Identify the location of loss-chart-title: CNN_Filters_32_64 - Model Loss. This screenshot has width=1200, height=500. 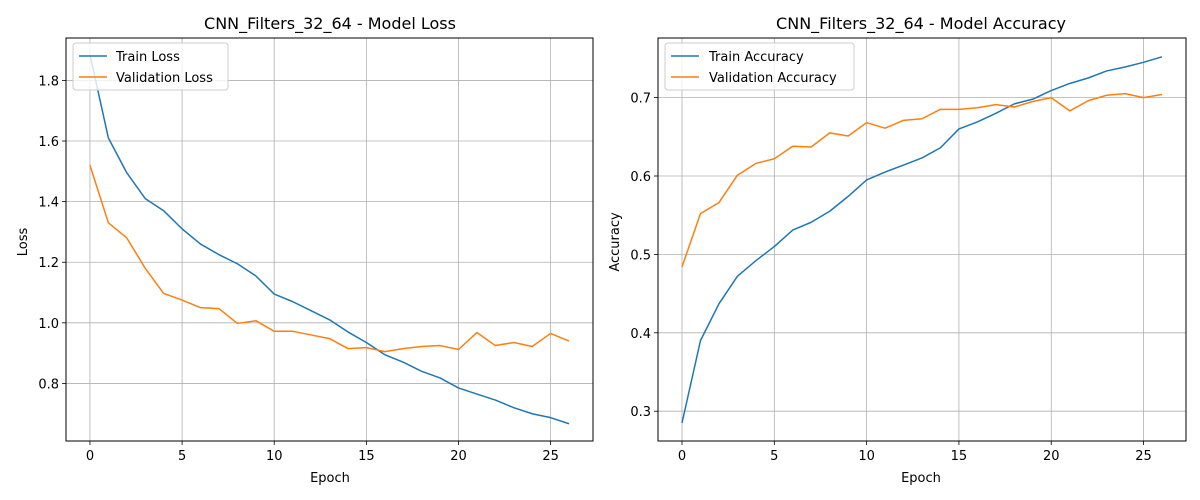
(330, 24).